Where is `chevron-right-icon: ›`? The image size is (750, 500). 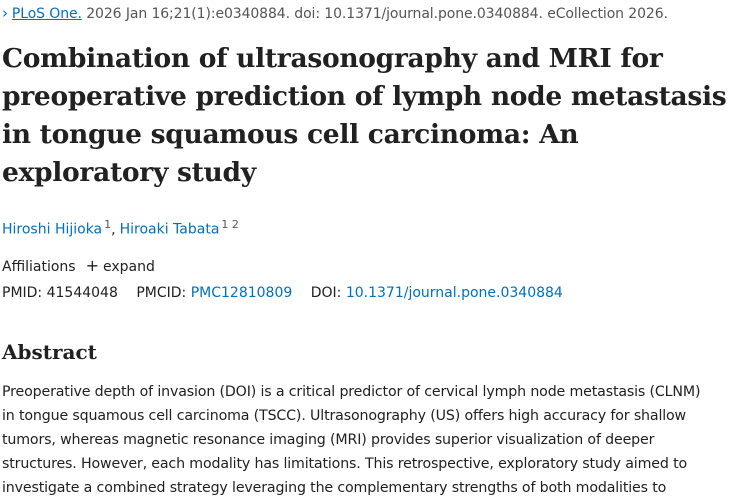 chevron-right-icon: › is located at coordinates (5, 13).